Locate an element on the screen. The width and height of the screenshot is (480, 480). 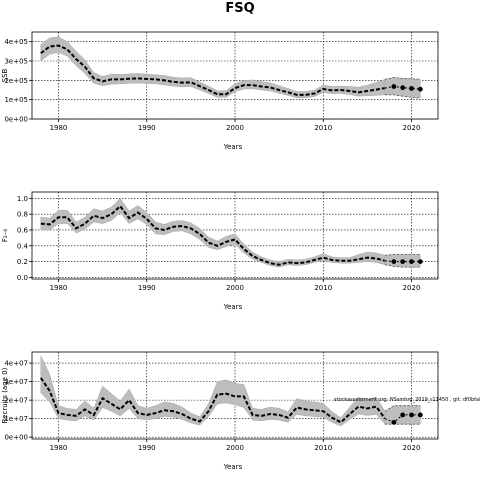
y-axis-label: SSB is located at coordinates (5, 75).